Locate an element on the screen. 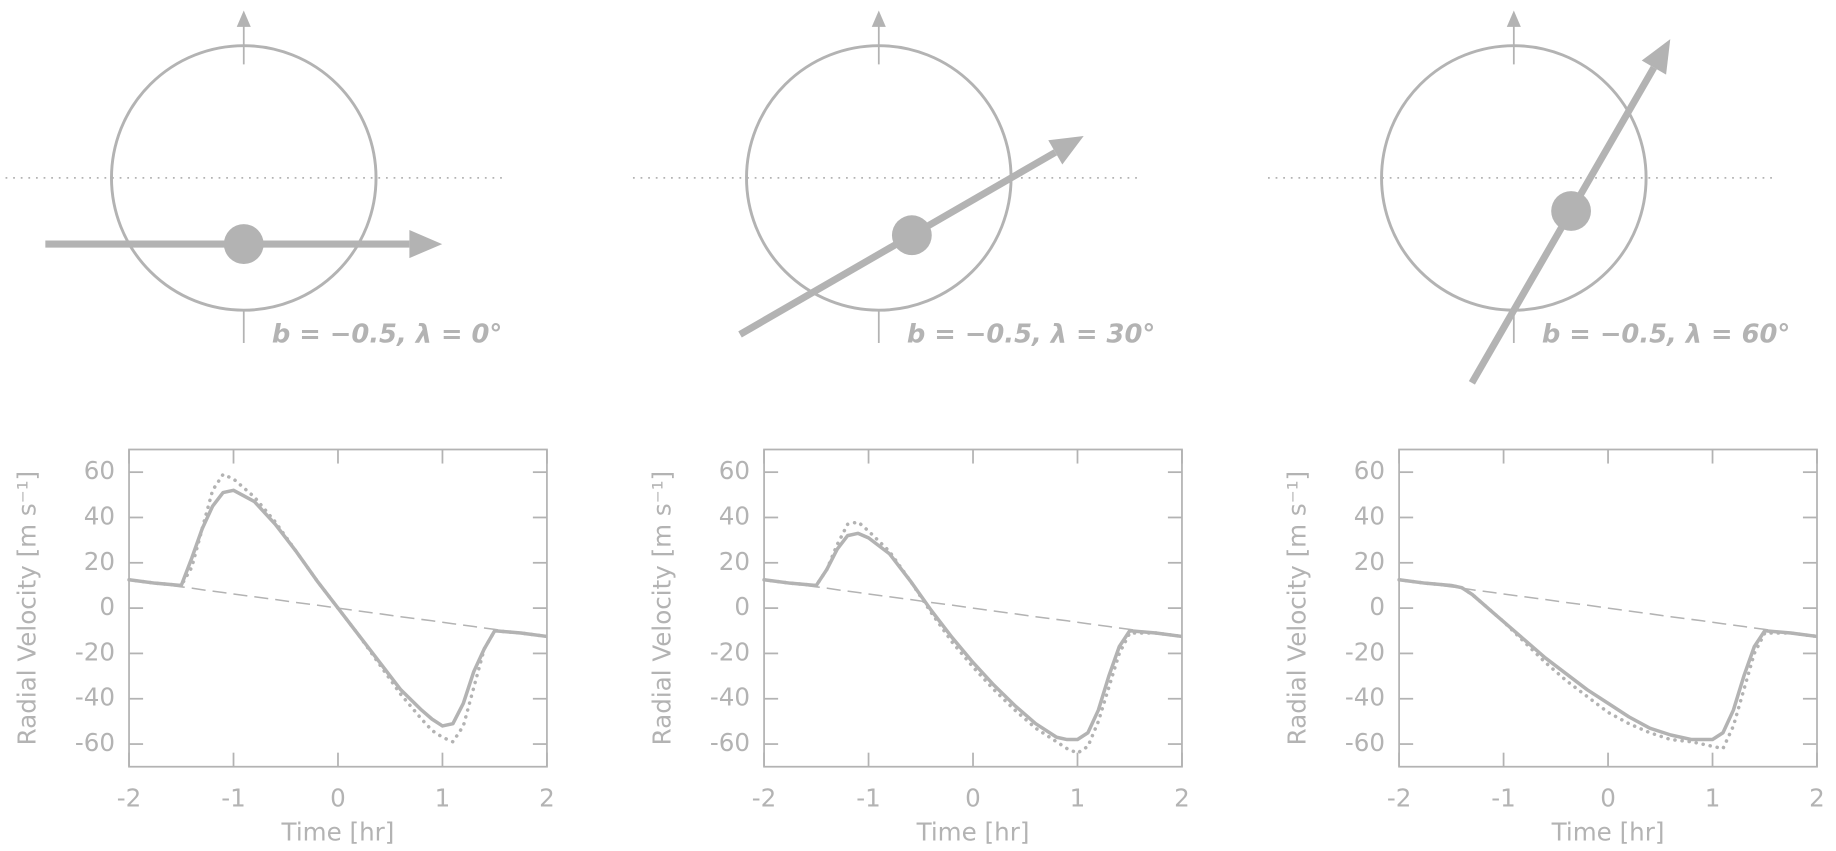 Image resolution: width=1836 pixels, height=851 pixels. annotation: b = −0.5, λ = 0° is located at coordinates (387, 334).